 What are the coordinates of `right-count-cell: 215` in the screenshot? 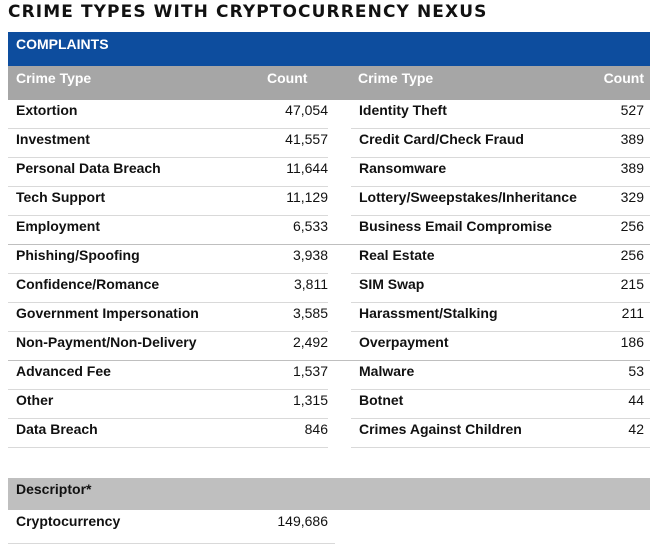 It's located at (632, 284).